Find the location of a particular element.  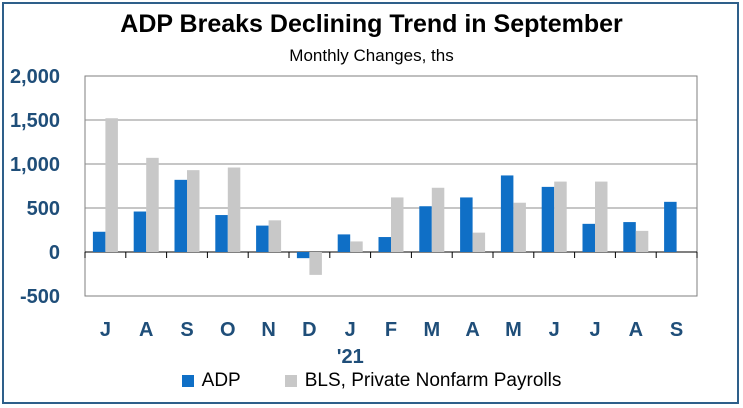

y-tick-label: 1,000 is located at coordinates (35, 165).